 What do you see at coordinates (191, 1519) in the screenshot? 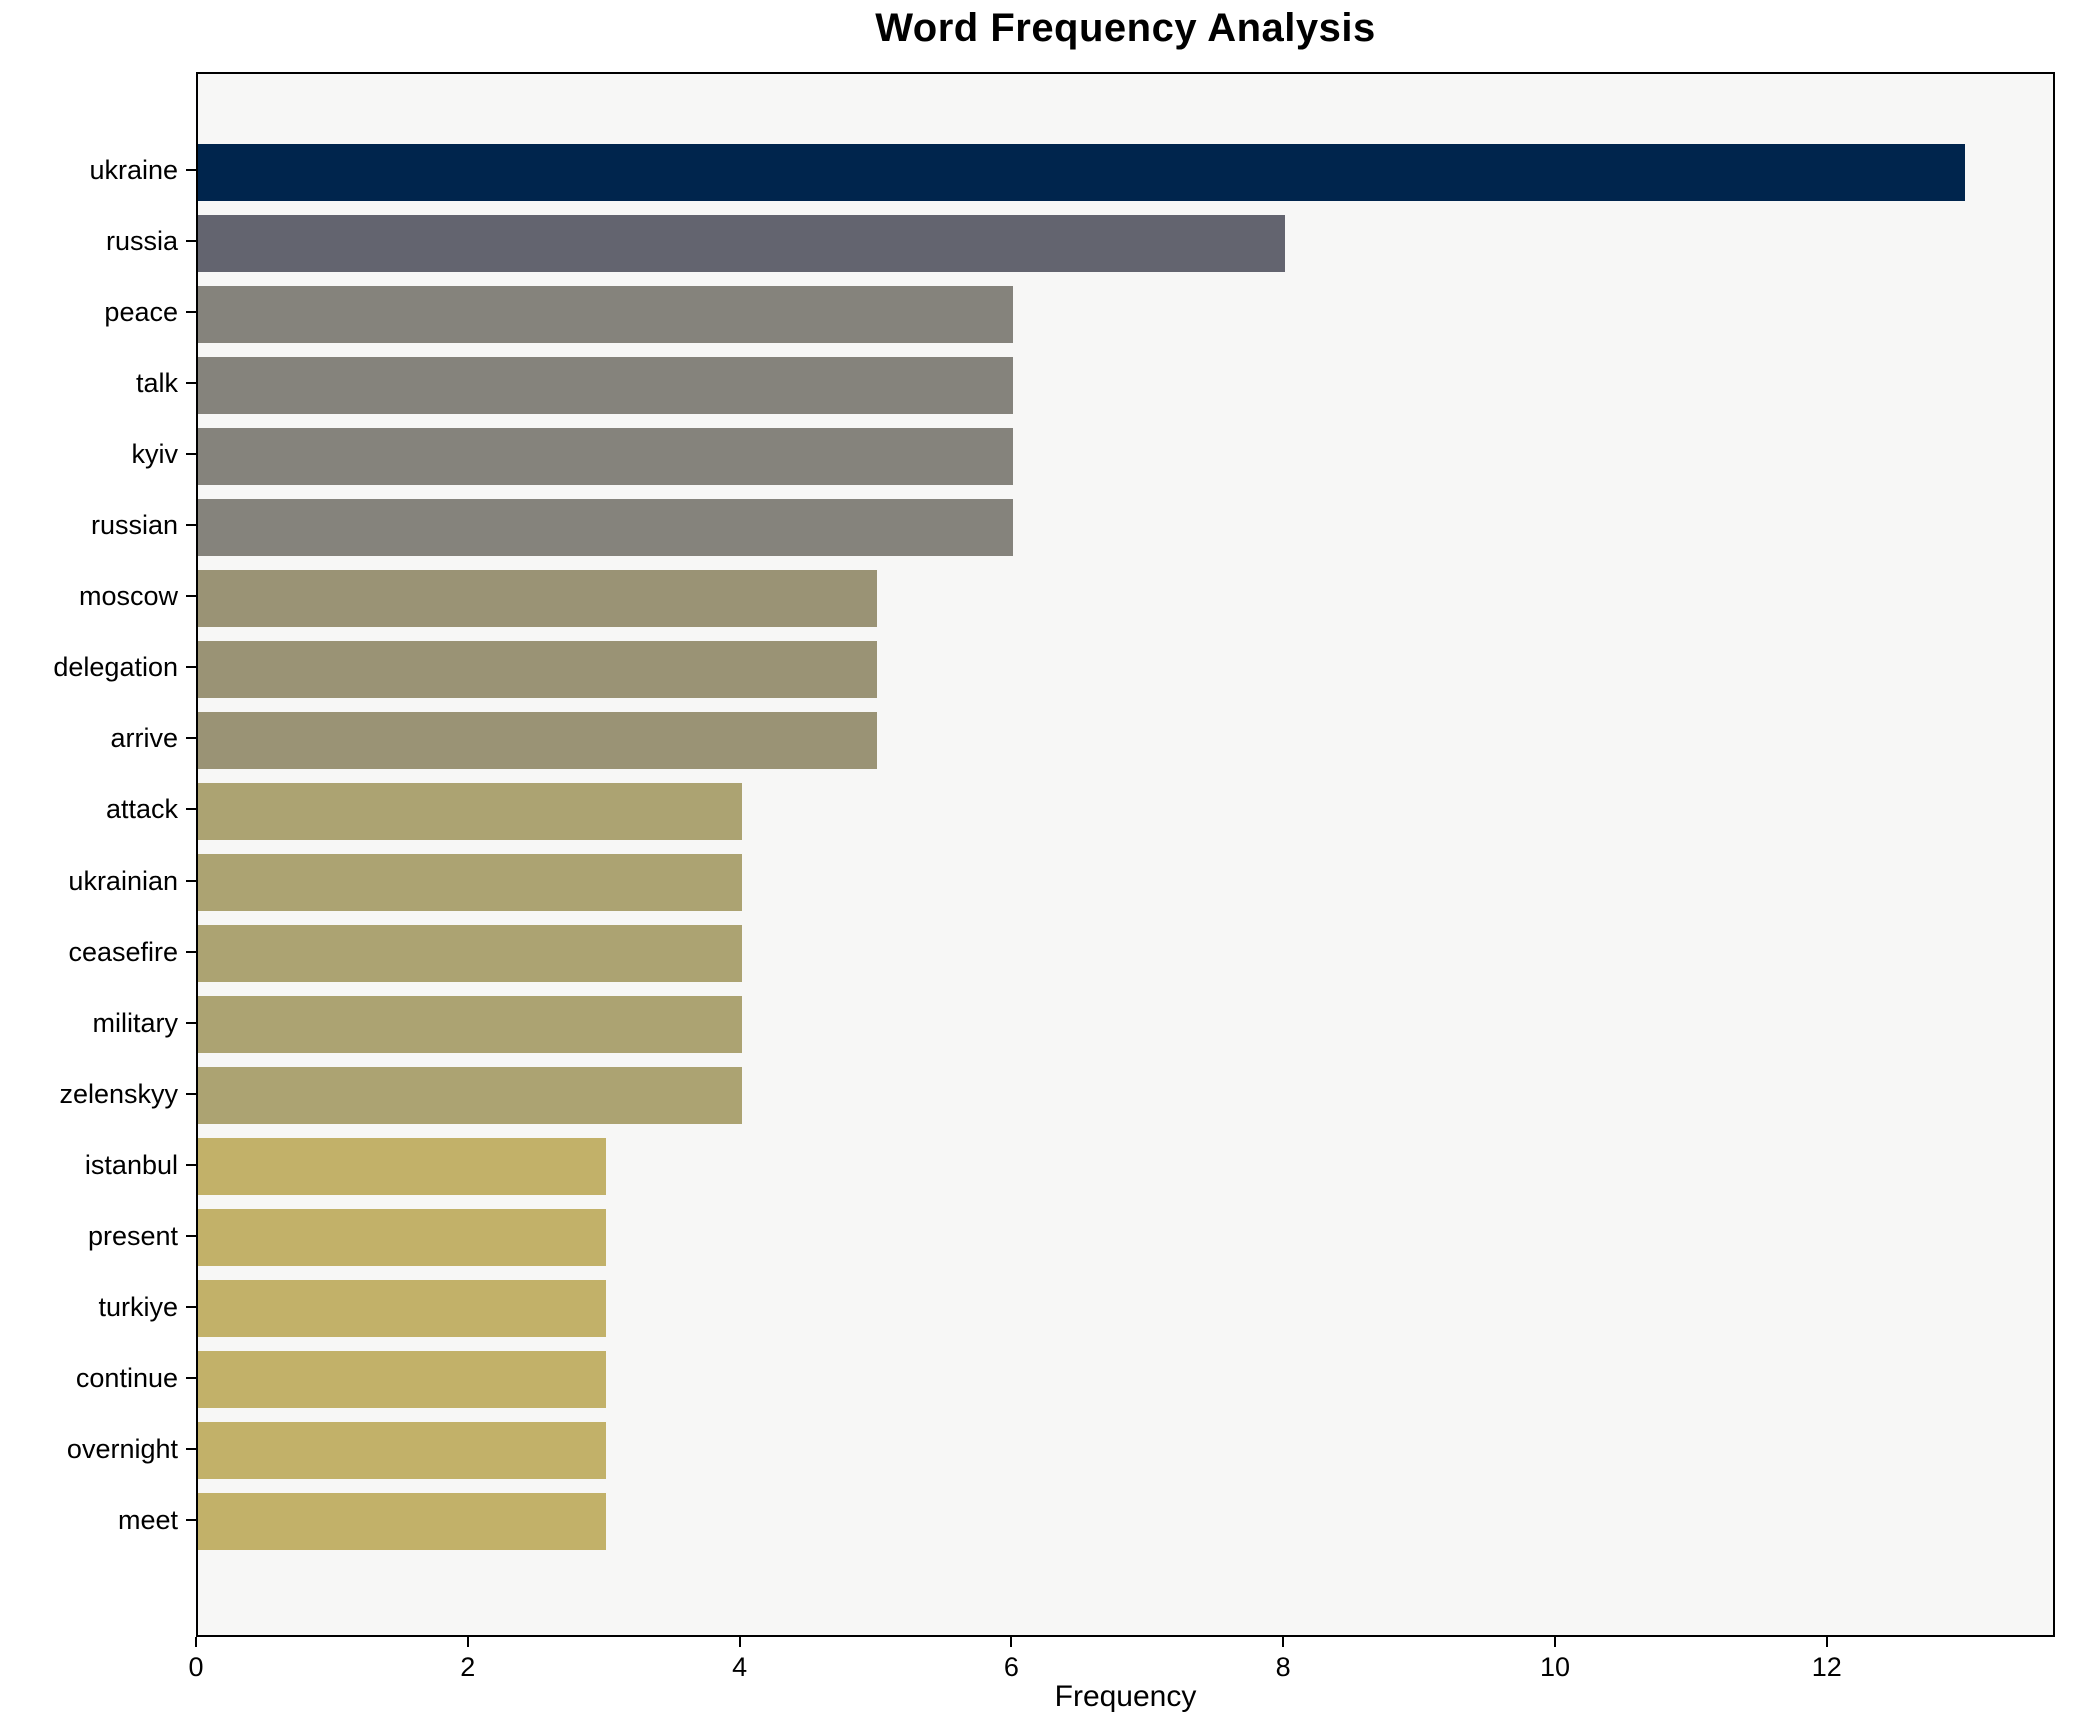
I see `y-tick-mark-meet` at bounding box center [191, 1519].